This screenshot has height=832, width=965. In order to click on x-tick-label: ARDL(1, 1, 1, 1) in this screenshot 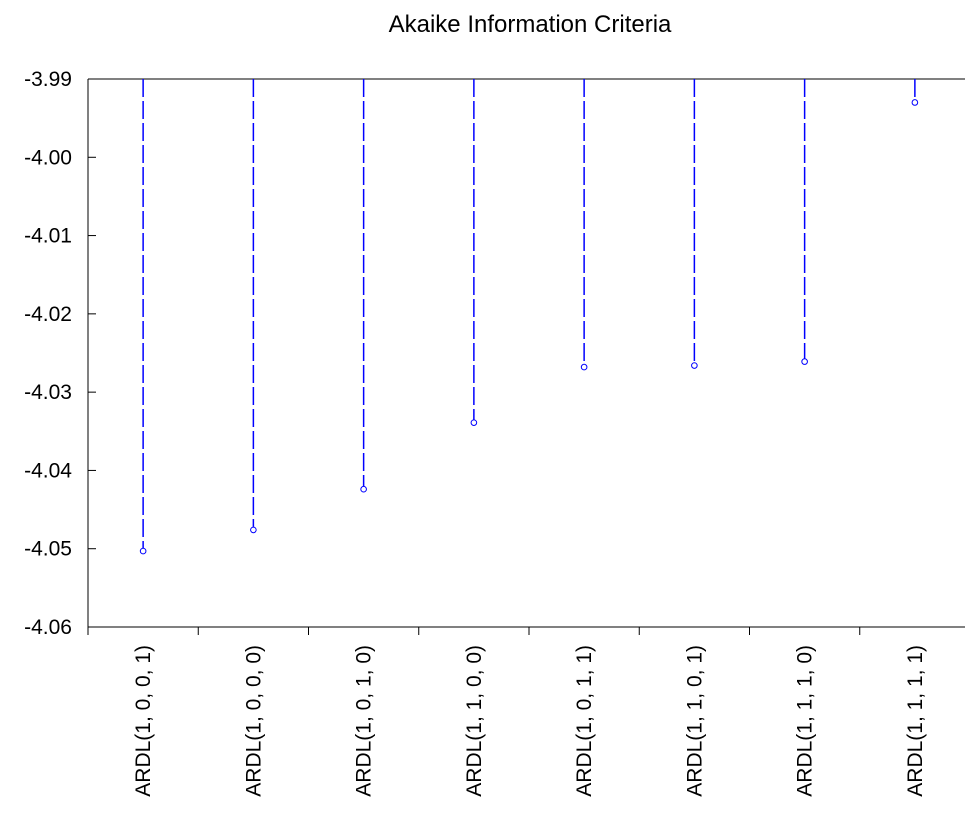, I will do `click(915, 721)`.